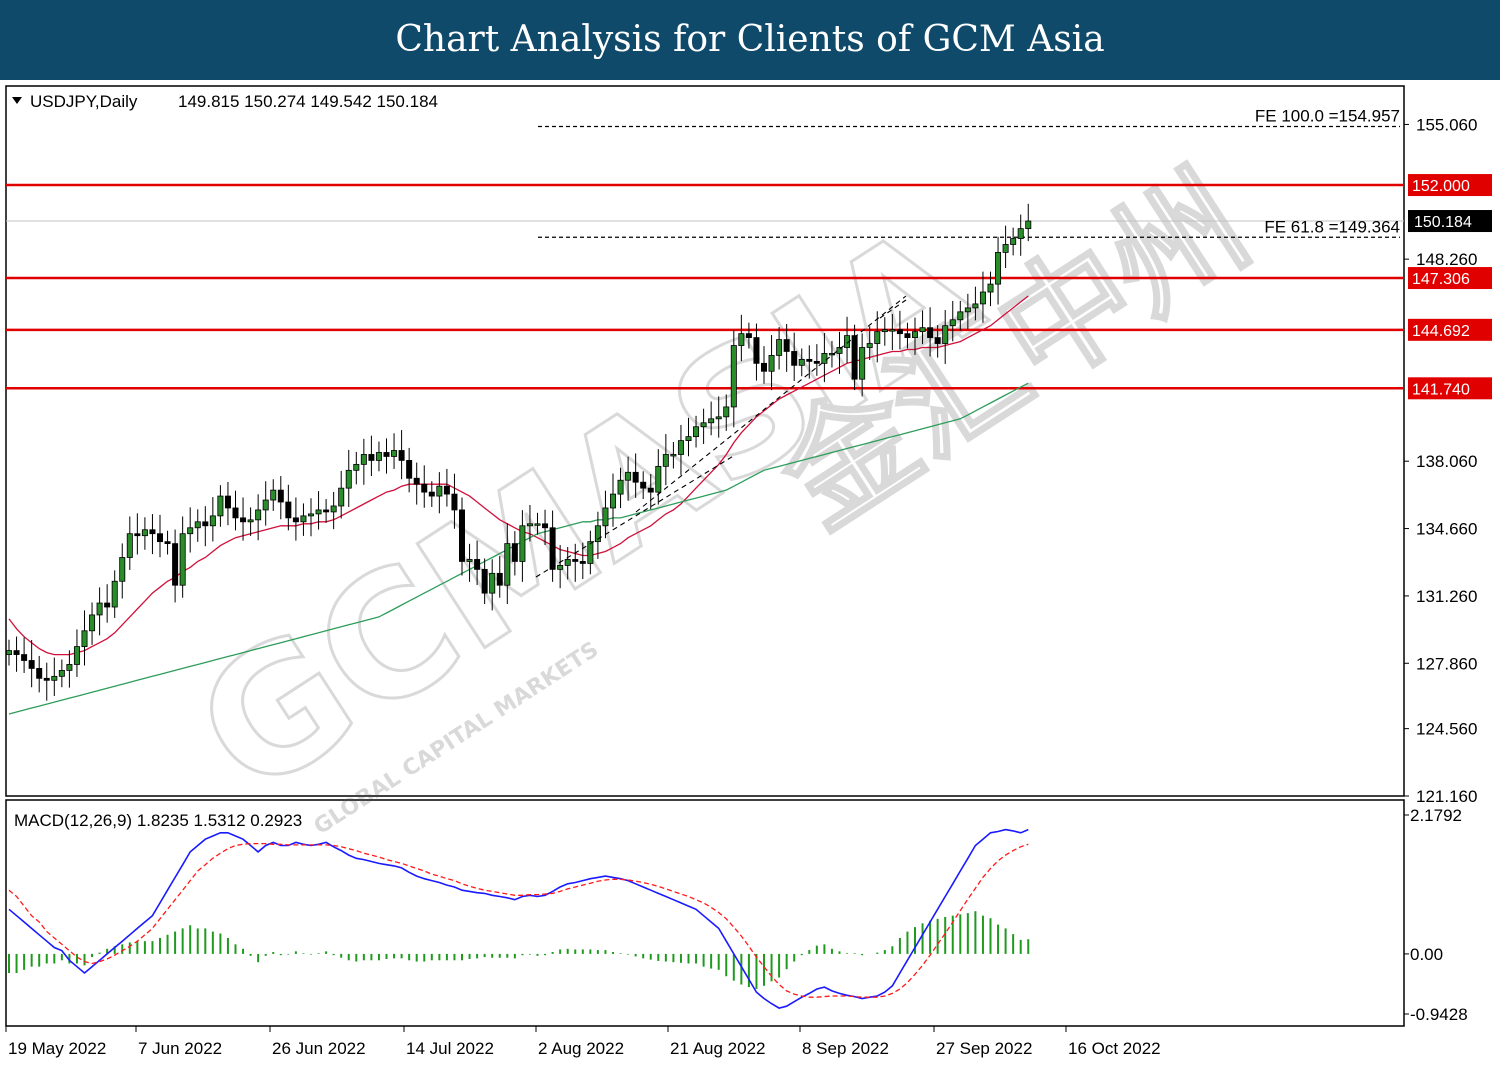 Image resolution: width=1500 pixels, height=1071 pixels. What do you see at coordinates (17, 100) in the screenshot?
I see `symbol-dropdown-icon` at bounding box center [17, 100].